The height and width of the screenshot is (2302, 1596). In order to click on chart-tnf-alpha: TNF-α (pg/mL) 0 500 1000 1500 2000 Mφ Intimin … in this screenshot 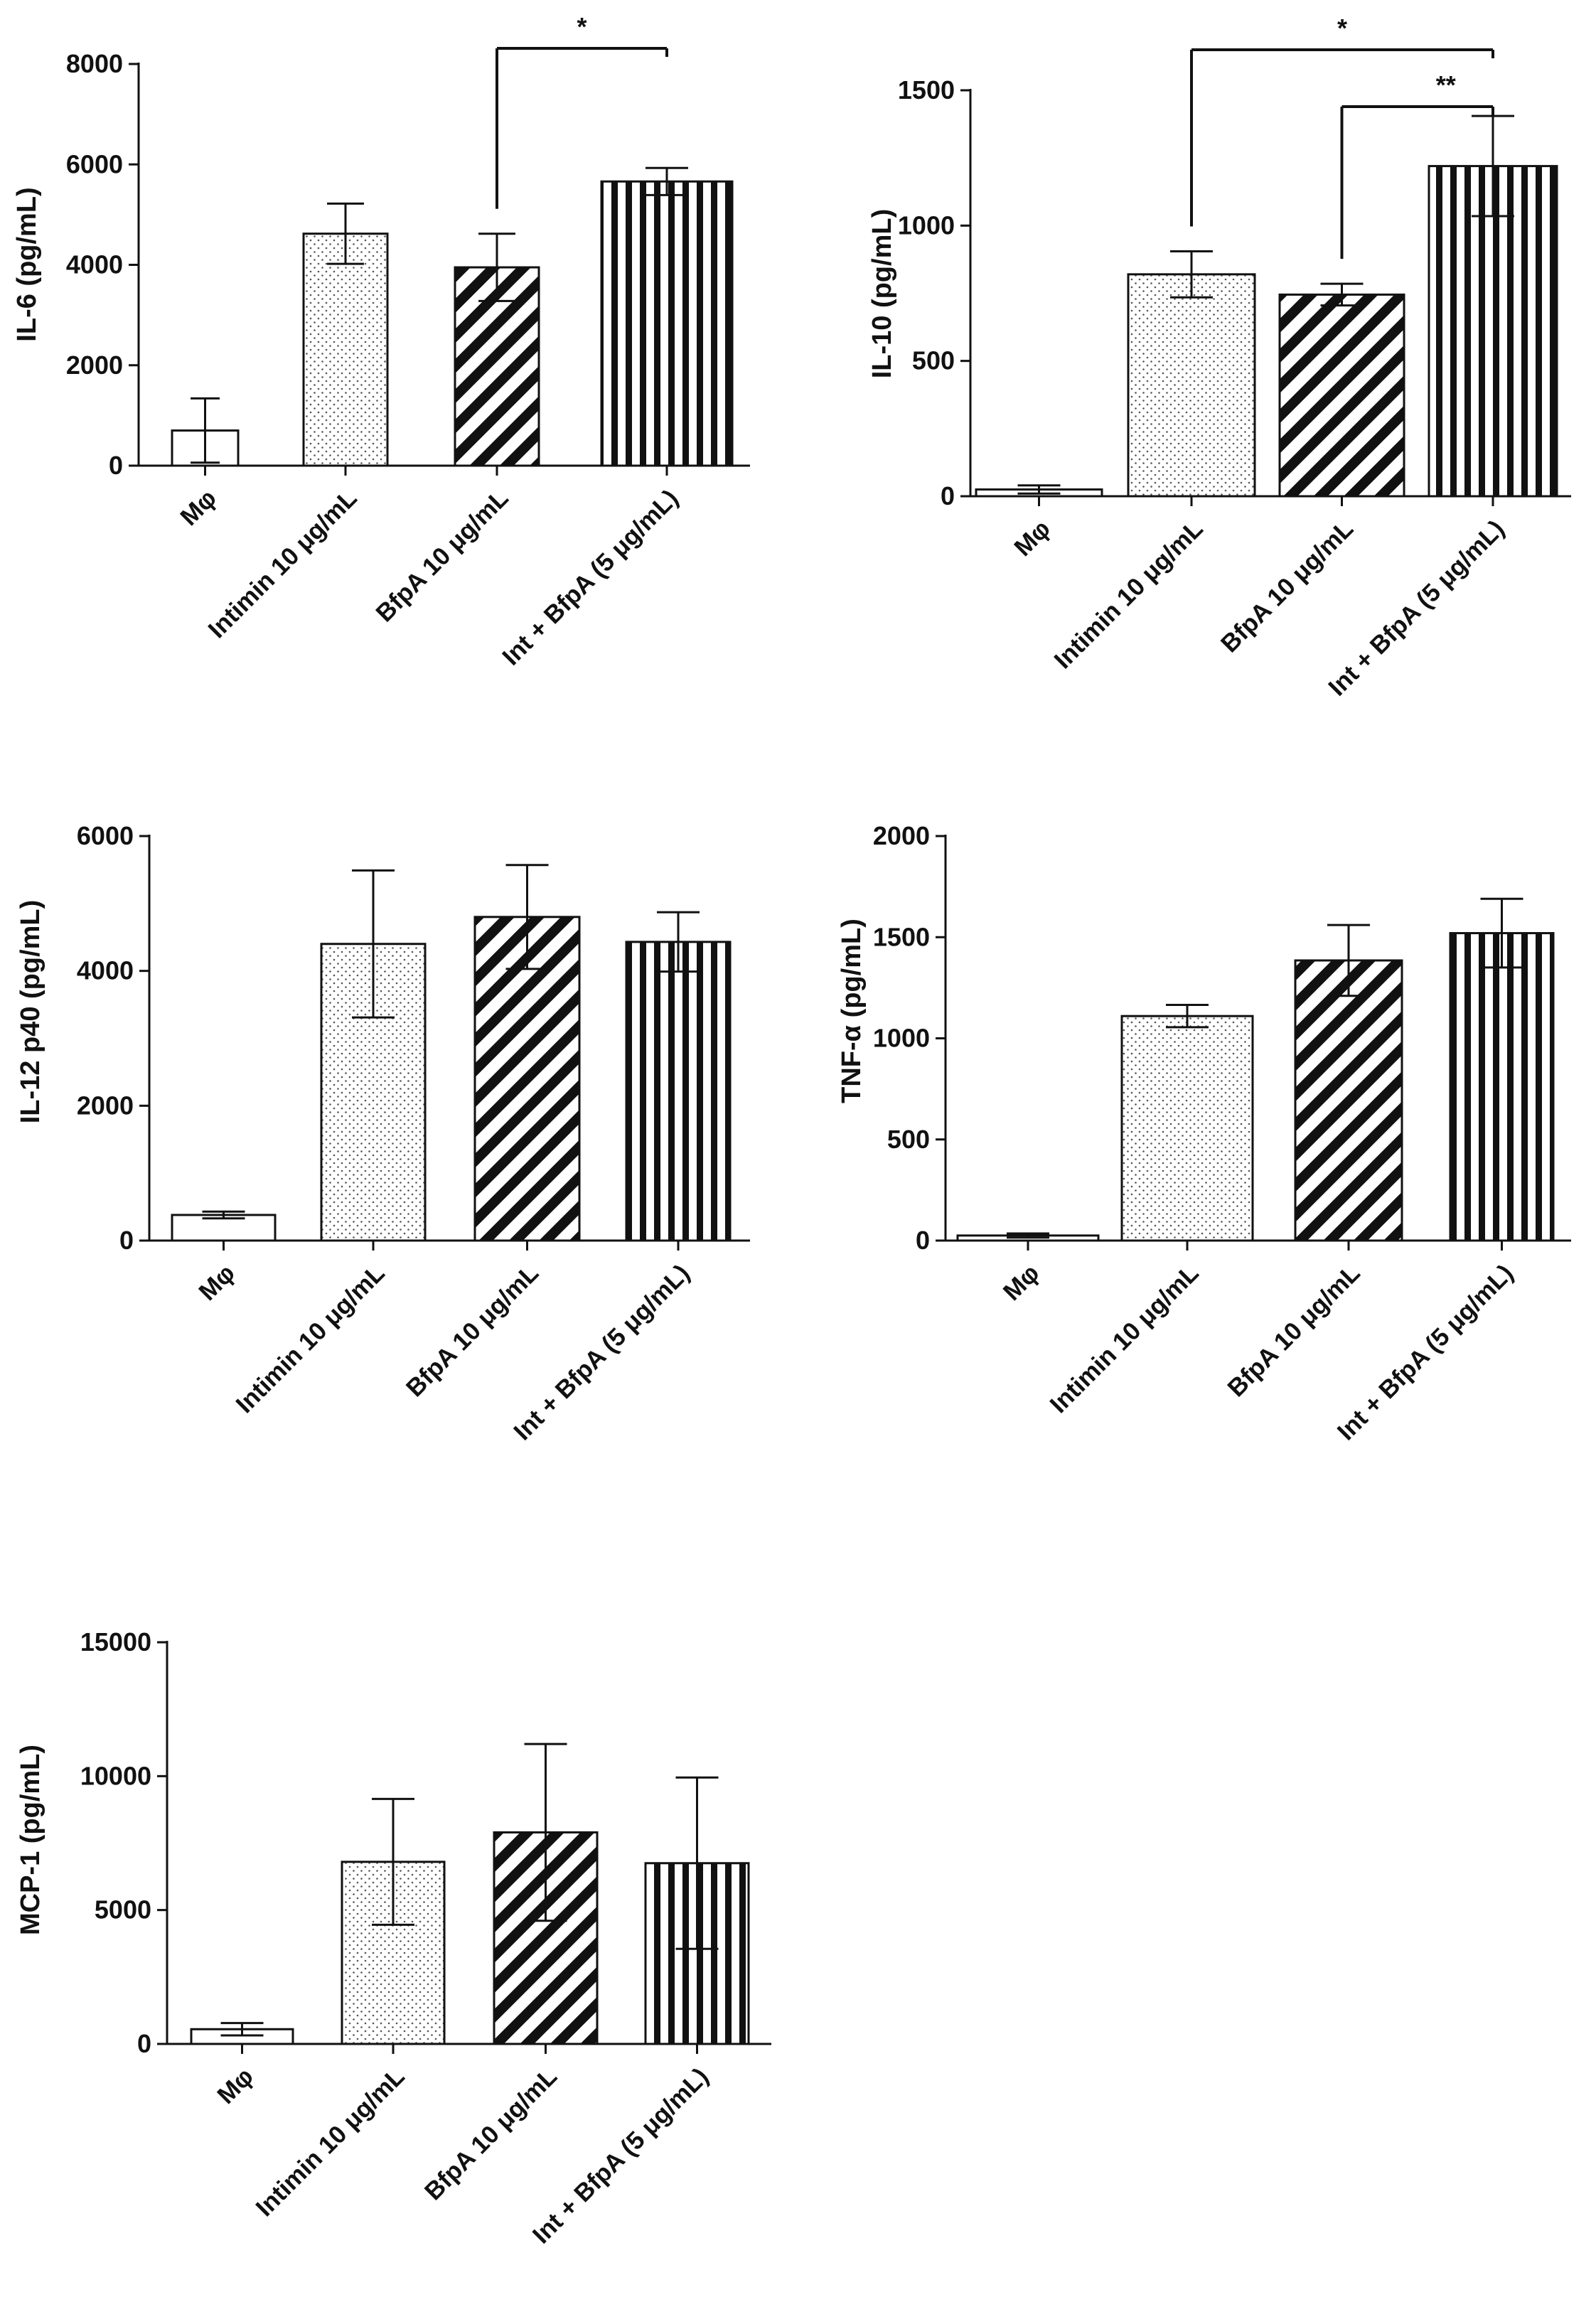, I will do `click(1204, 1133)`.